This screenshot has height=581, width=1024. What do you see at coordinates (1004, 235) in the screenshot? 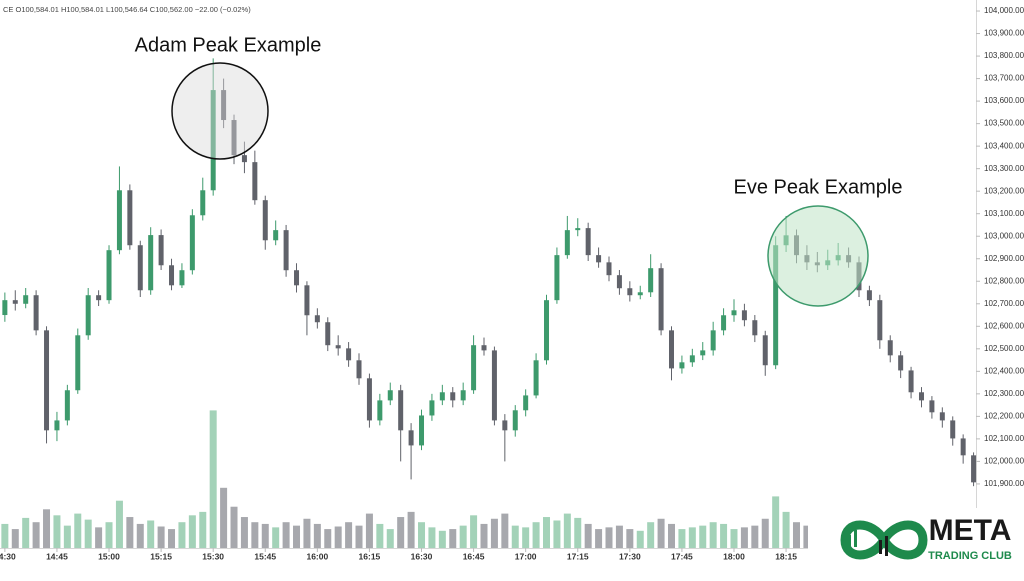
I see `y-tick-label: 103,000.00` at bounding box center [1004, 235].